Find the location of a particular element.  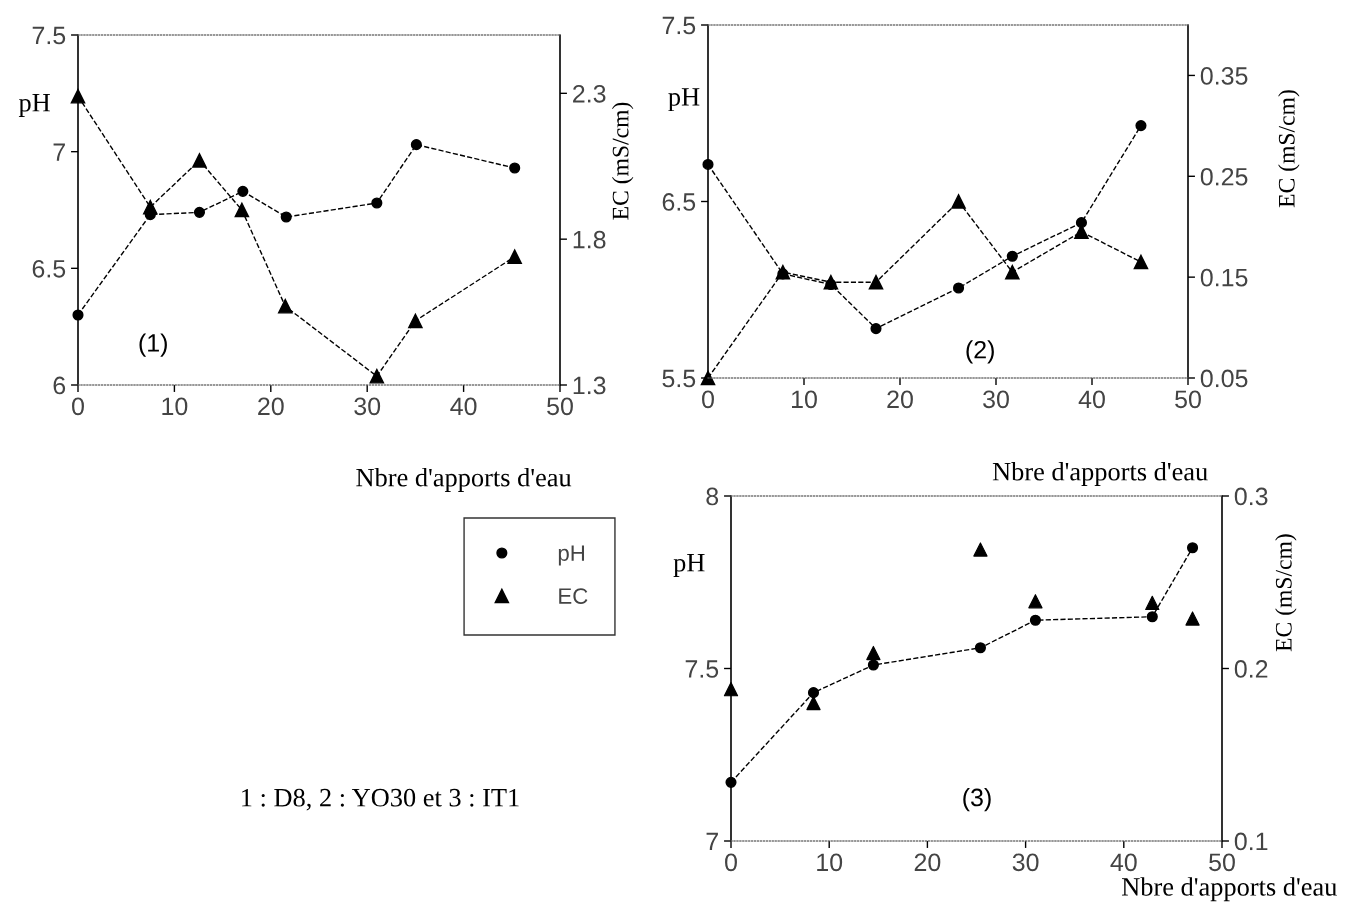

y2-tick-label: 0.25 is located at coordinates (1224, 176).